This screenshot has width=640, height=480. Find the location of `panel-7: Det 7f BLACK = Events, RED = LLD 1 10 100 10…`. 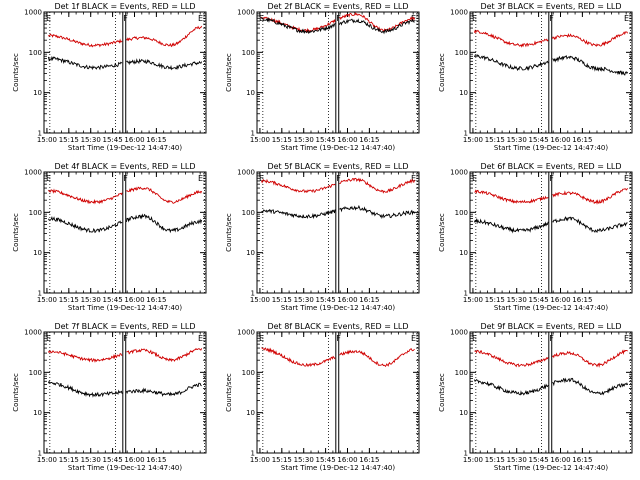

panel-7: Det 7f BLACK = Events, RED = LLD 1 10 100 10… is located at coordinates (109, 397).